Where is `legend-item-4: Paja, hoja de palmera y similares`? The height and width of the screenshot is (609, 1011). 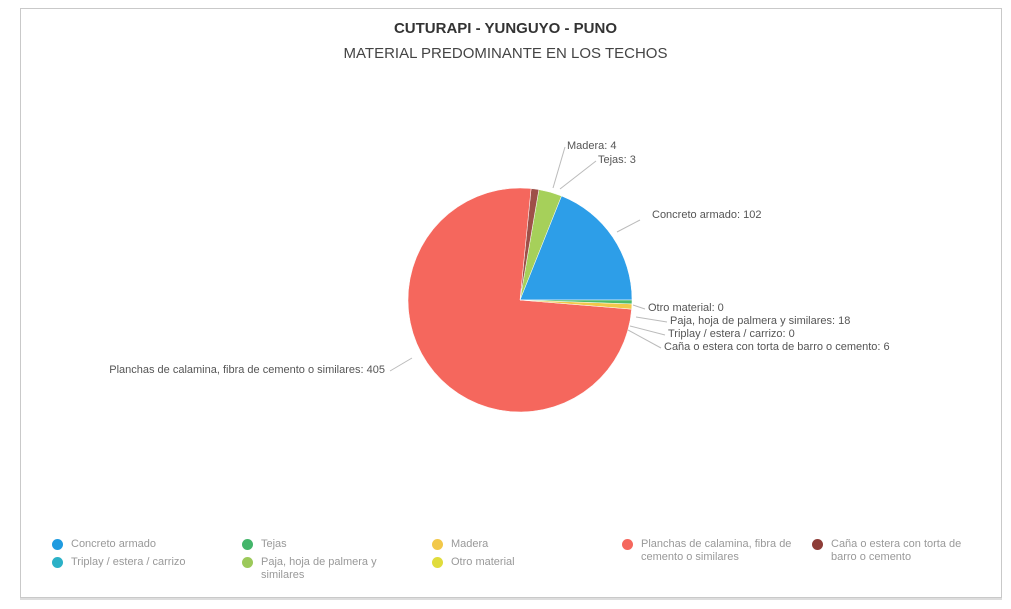 legend-item-4: Paja, hoja de palmera y similares is located at coordinates (317, 569).